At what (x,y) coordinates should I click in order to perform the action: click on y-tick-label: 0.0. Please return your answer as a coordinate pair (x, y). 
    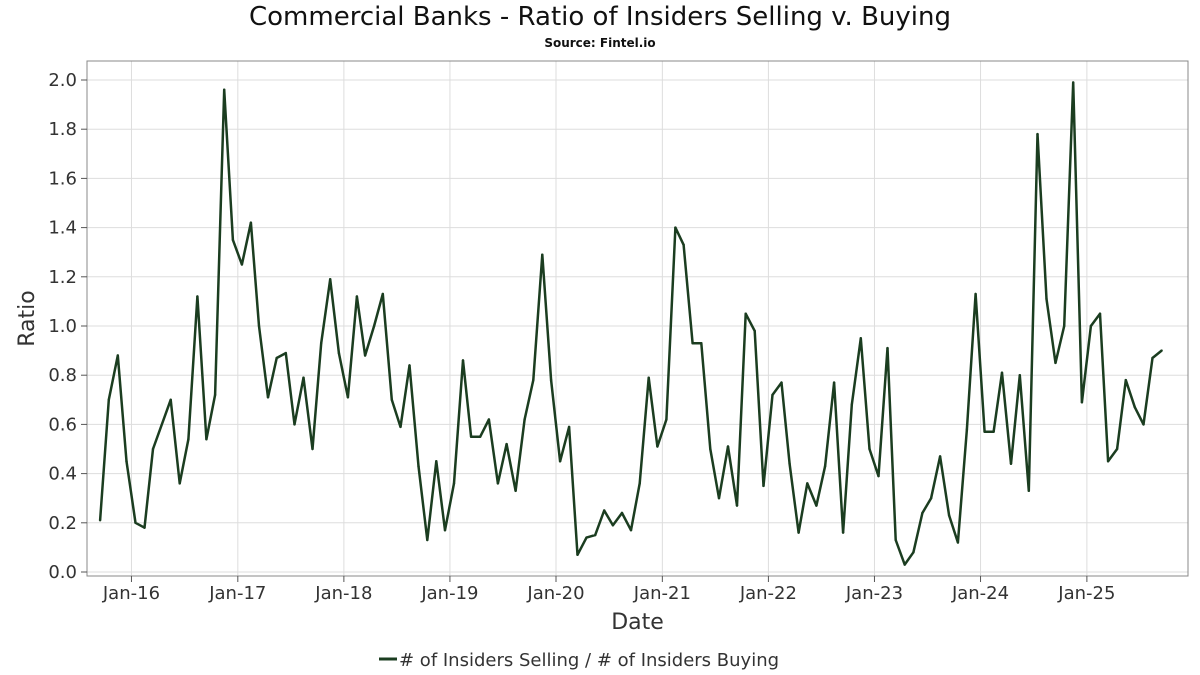
    Looking at the image, I should click on (62, 572).